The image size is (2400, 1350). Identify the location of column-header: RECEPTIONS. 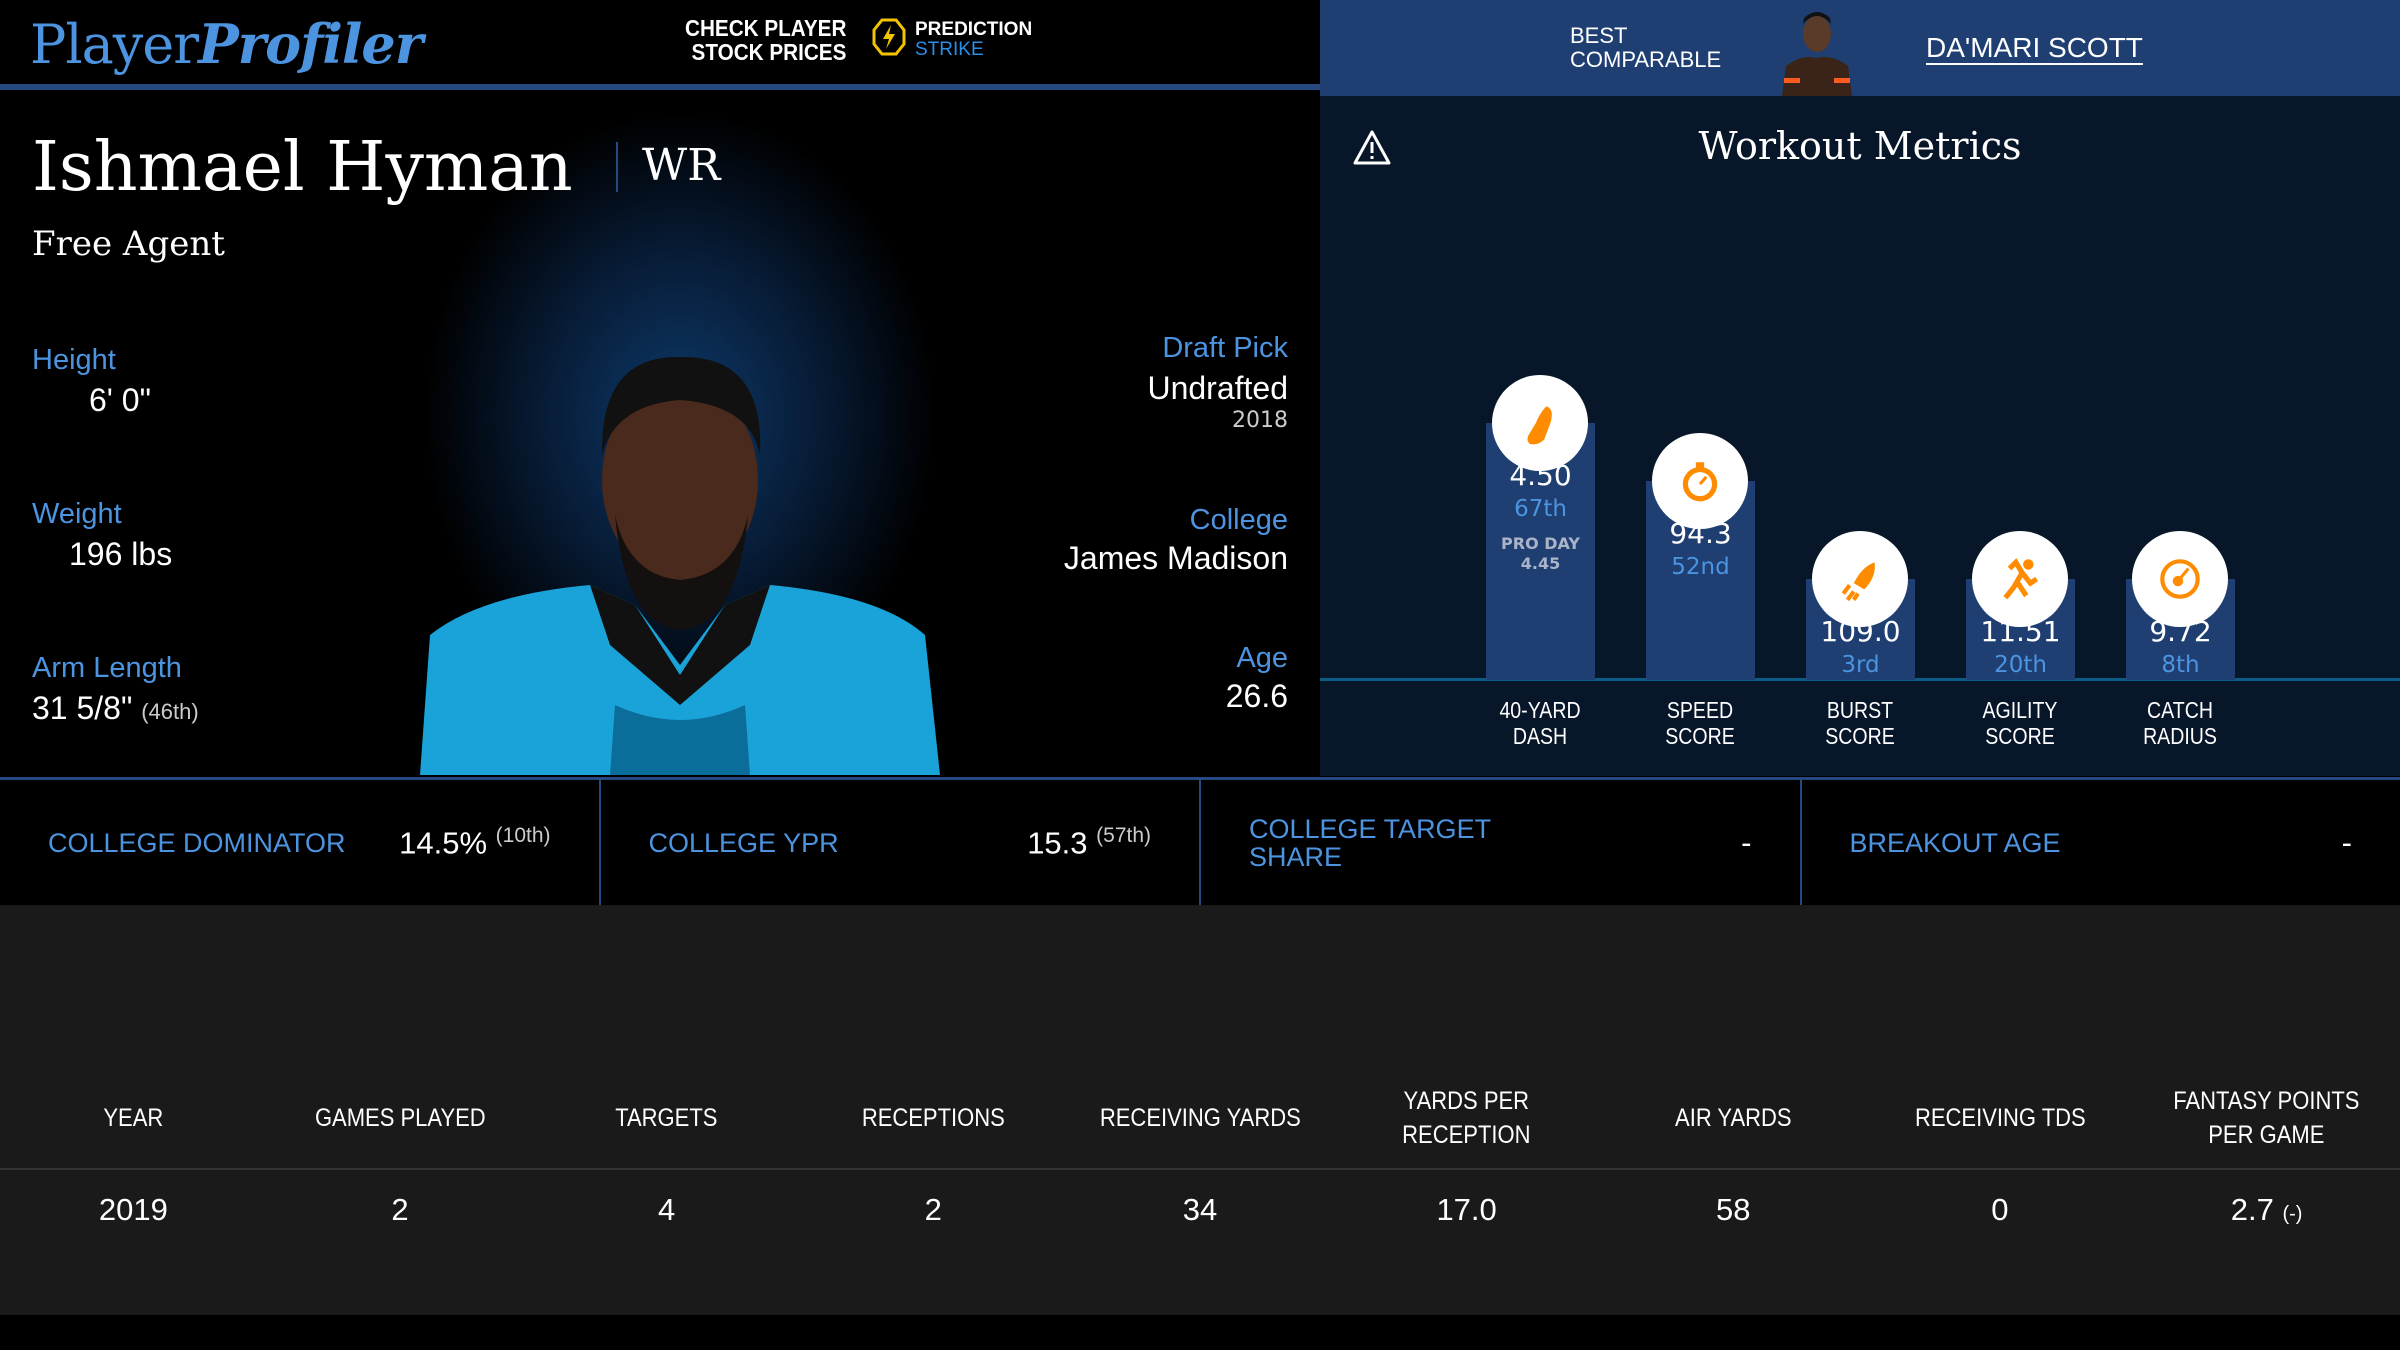
(933, 1118).